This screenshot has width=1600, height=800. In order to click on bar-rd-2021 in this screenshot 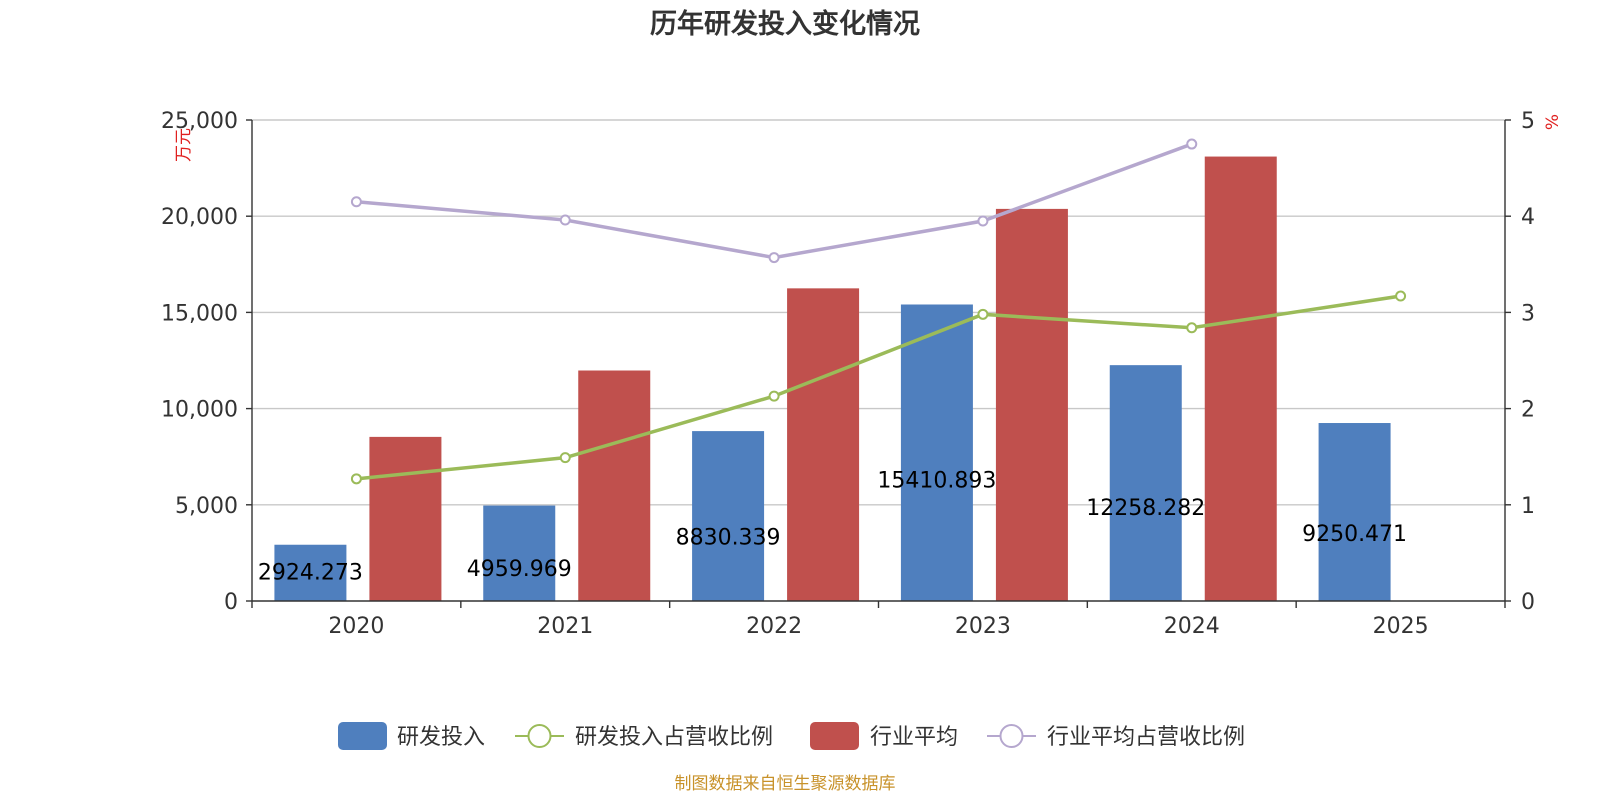, I will do `click(519, 553)`.